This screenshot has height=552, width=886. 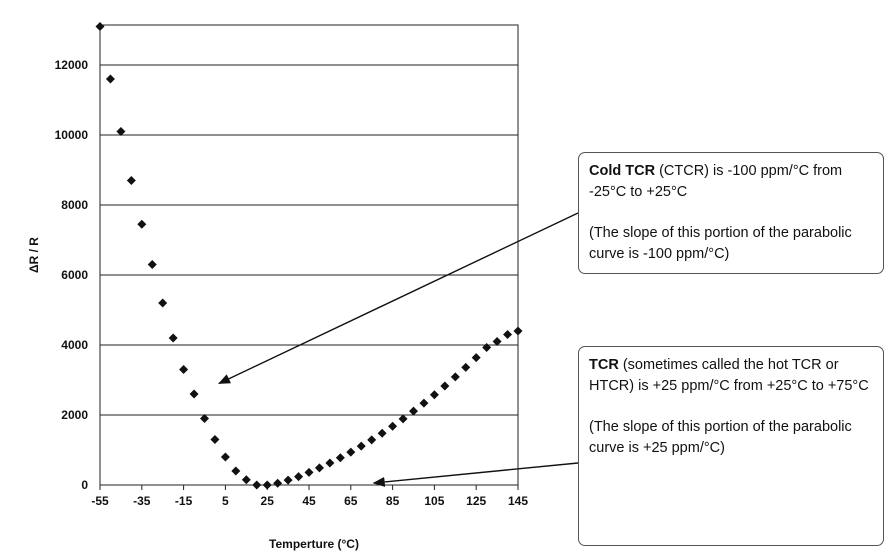 I want to click on x-tick-label: 85, so click(x=393, y=501).